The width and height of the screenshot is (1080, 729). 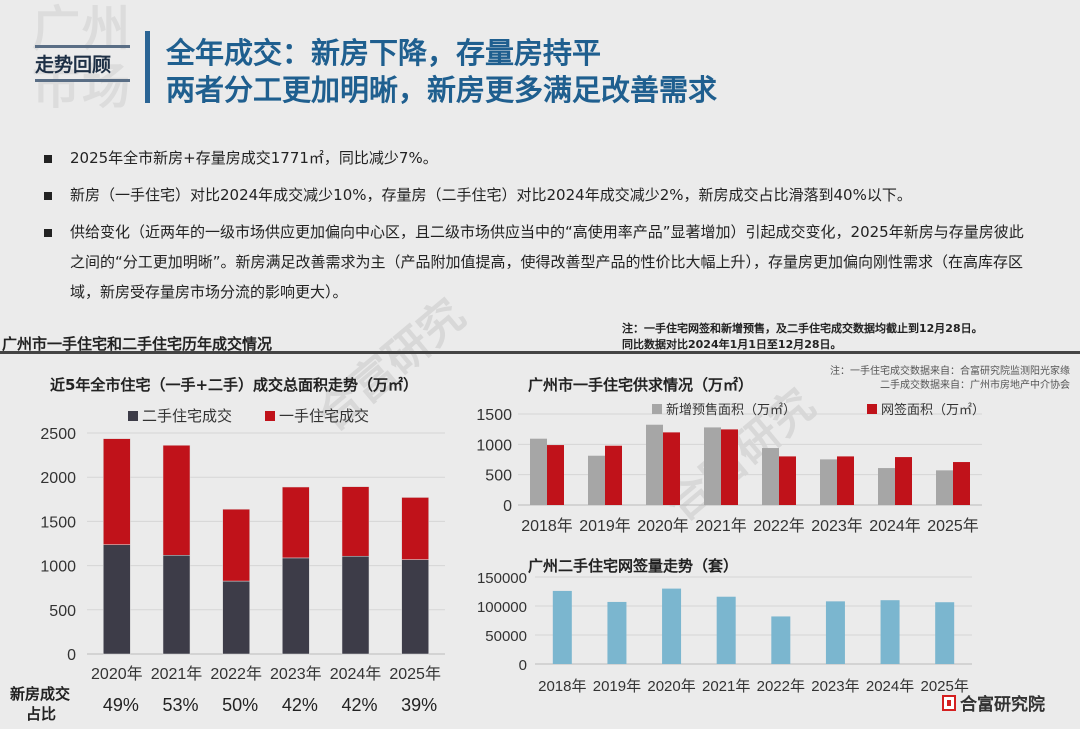 I want to click on page-title-line2: 两者分工更加明晰，新房更多满足改善需求, so click(x=442, y=90).